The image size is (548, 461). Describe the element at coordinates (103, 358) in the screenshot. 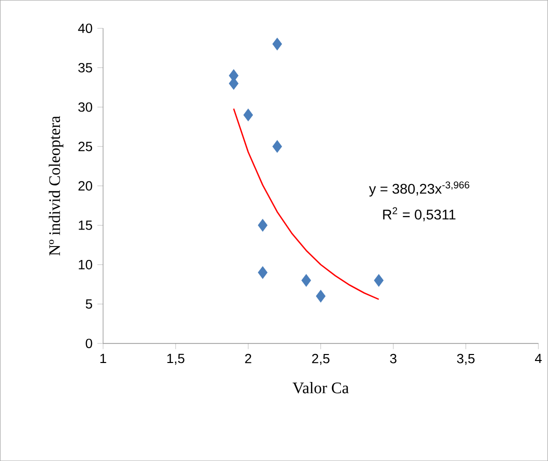

I see `x-tick-label: 1` at that location.